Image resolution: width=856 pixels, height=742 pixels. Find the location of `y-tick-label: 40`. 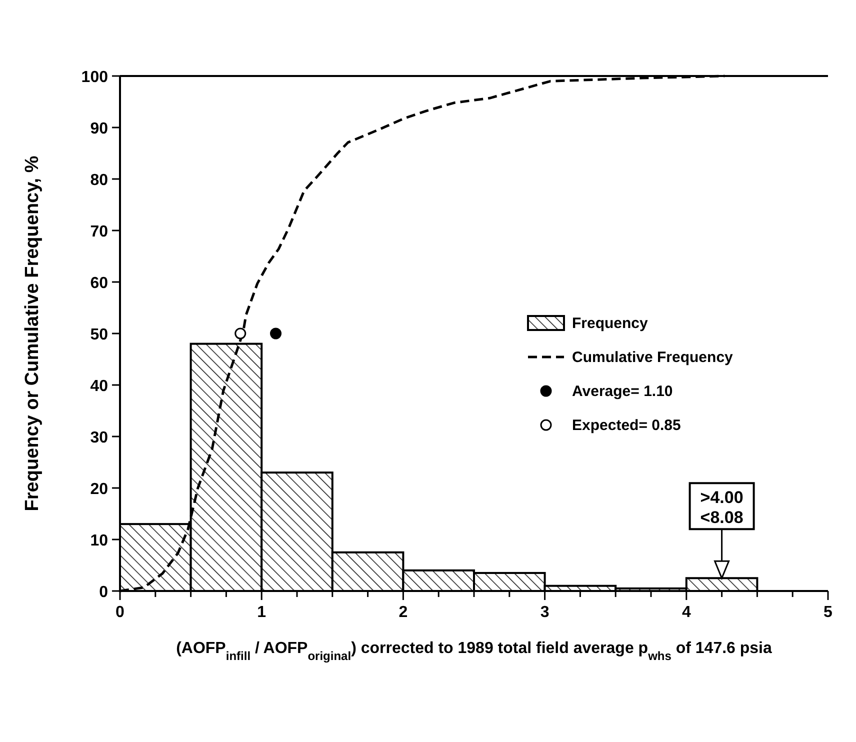

y-tick-label: 40 is located at coordinates (99, 386).